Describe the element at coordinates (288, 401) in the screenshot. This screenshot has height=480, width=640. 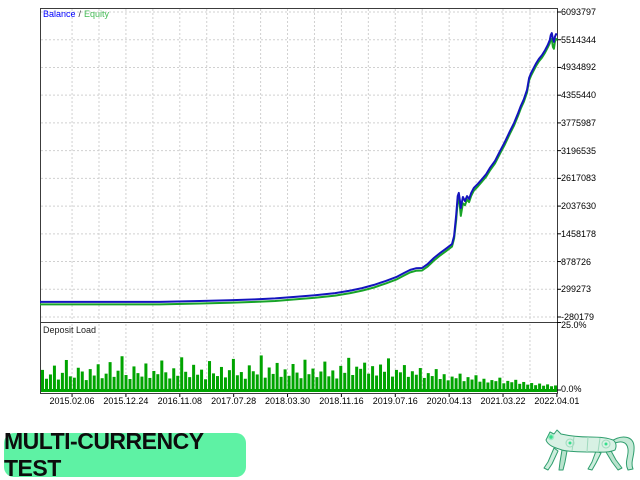
I see `x-axis-label: 2018.03.30` at that location.